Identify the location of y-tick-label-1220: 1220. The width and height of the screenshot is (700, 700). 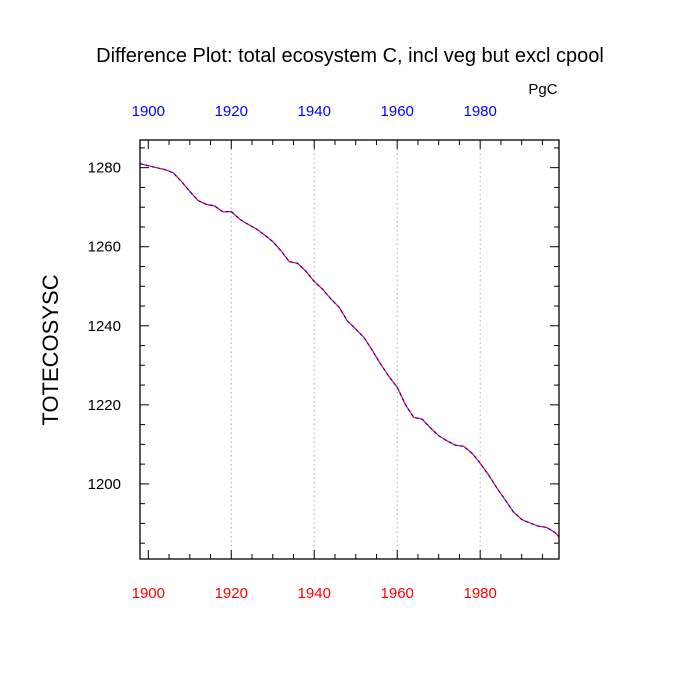
(104, 405).